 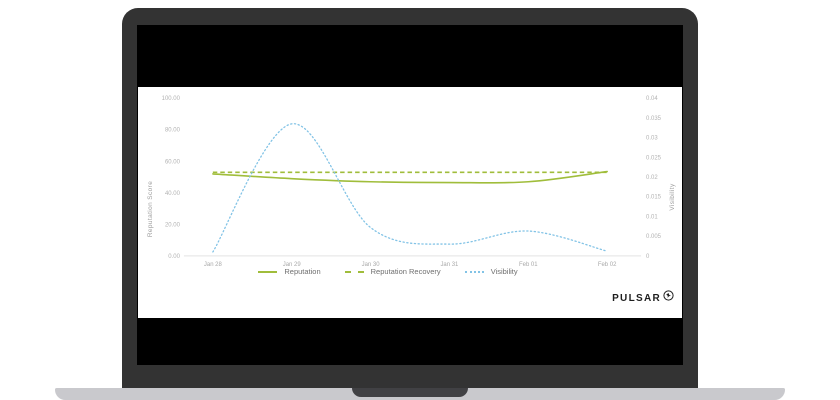 I want to click on left-axis-tick: 100.00, so click(x=171, y=99).